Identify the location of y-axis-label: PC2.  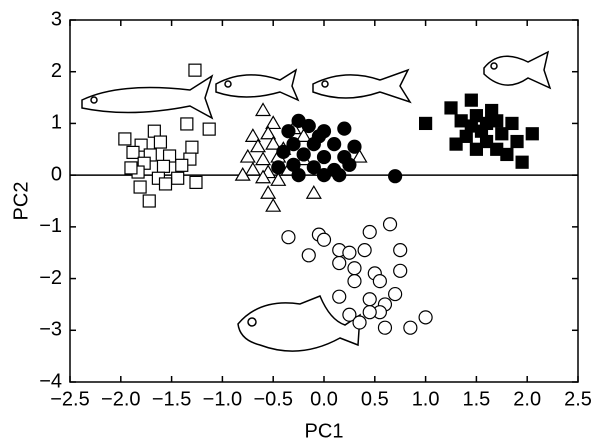
(21, 201).